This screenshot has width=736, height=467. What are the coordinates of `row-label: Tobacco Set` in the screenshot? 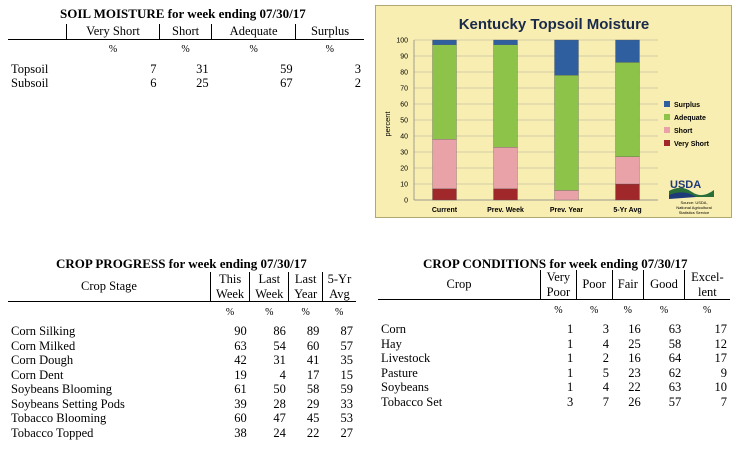 It's located at (412, 401).